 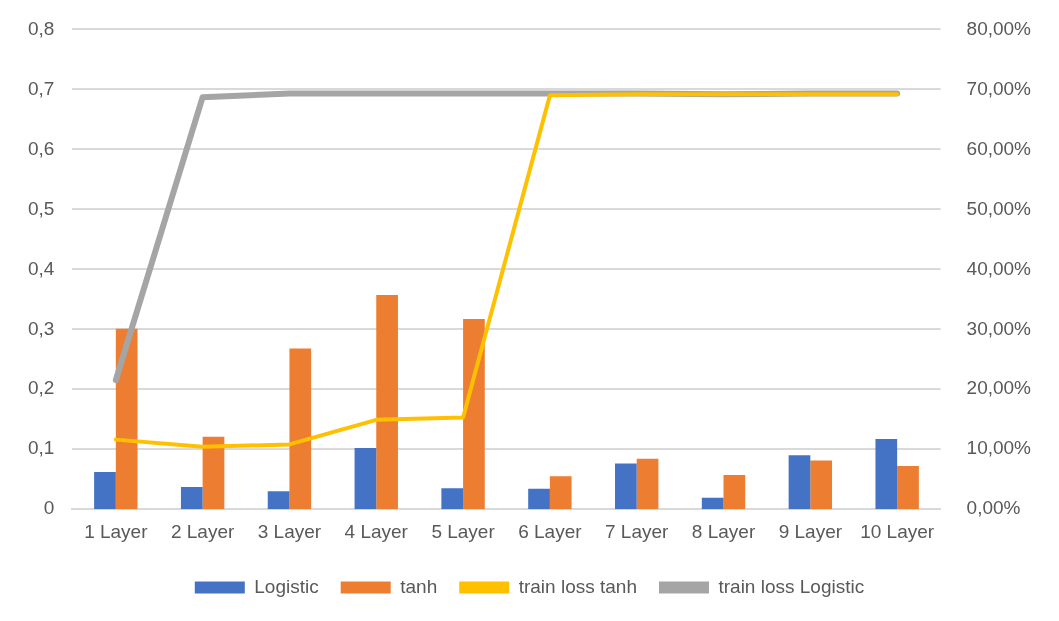 What do you see at coordinates (376, 531) in the screenshot?
I see `x-tick-label: 4 Layer` at bounding box center [376, 531].